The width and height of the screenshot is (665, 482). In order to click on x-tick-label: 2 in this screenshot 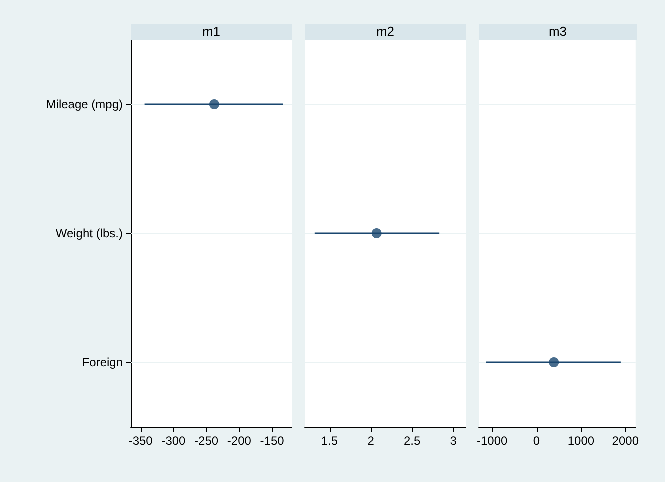, I will do `click(371, 441)`.